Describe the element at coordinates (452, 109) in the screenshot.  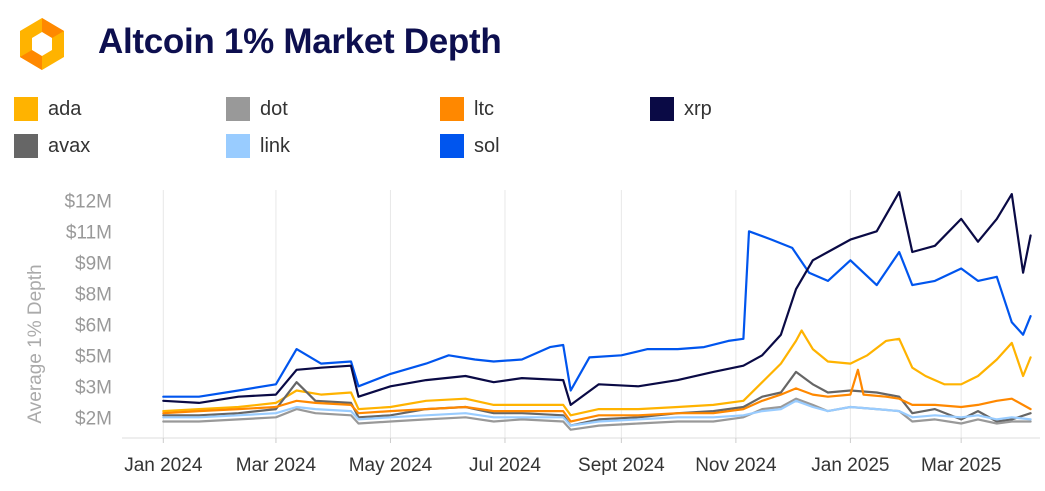
I see `legend-swatch-ltc` at that location.